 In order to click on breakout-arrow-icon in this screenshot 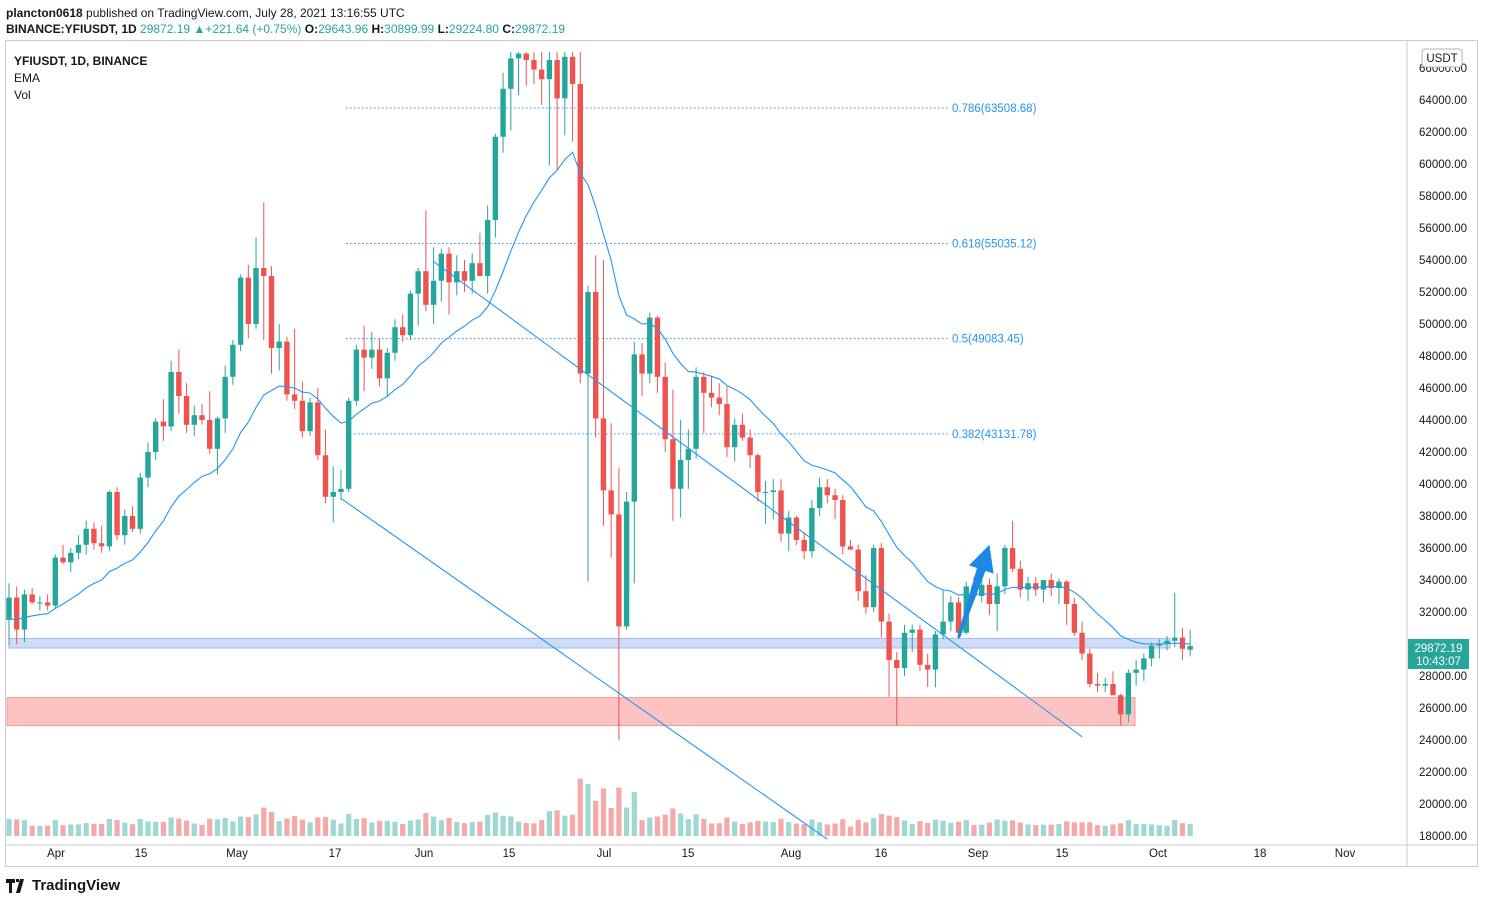, I will do `click(975, 591)`.